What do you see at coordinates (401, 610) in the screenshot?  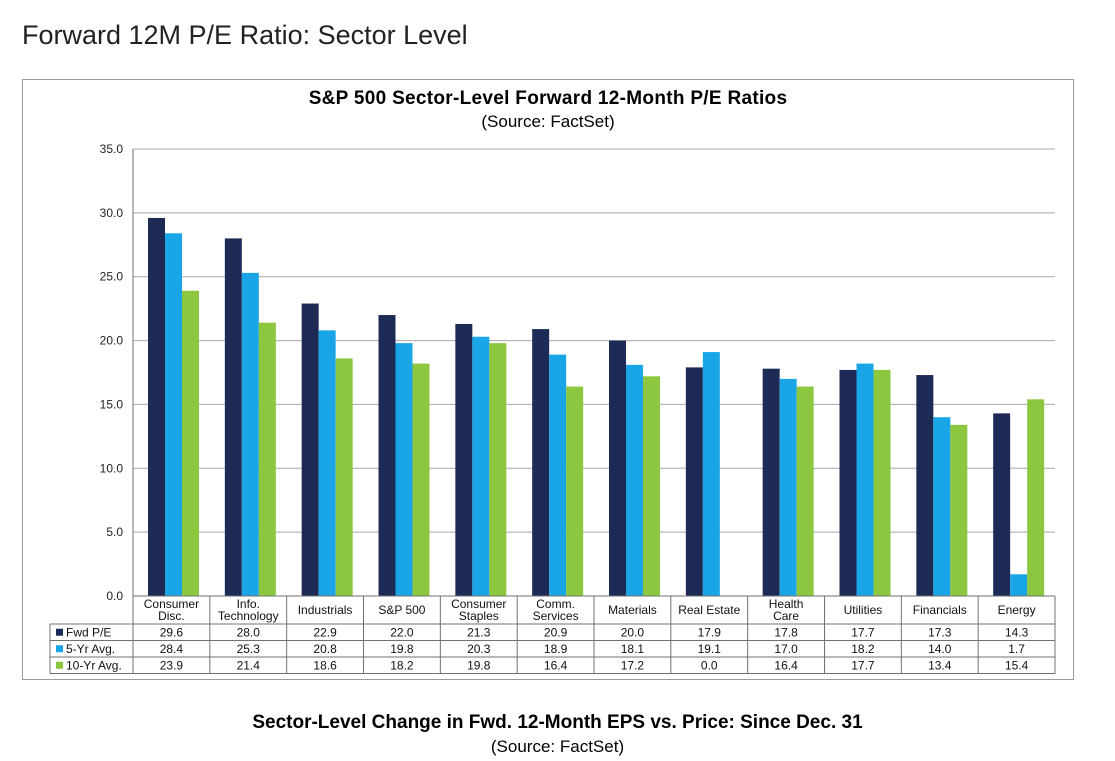 I see `x-category-label: S&P 500` at bounding box center [401, 610].